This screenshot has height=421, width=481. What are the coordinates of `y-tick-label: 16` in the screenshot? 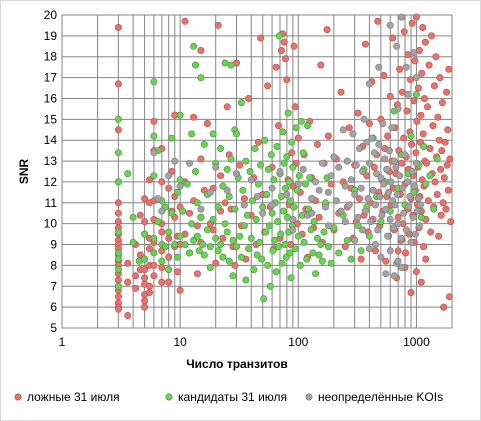 It's located at (51, 98).